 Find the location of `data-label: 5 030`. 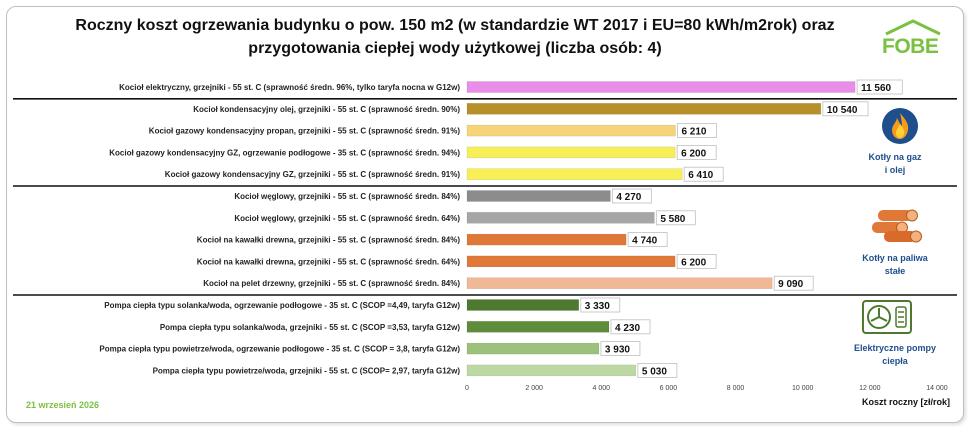

data-label: 5 030 is located at coordinates (654, 371).